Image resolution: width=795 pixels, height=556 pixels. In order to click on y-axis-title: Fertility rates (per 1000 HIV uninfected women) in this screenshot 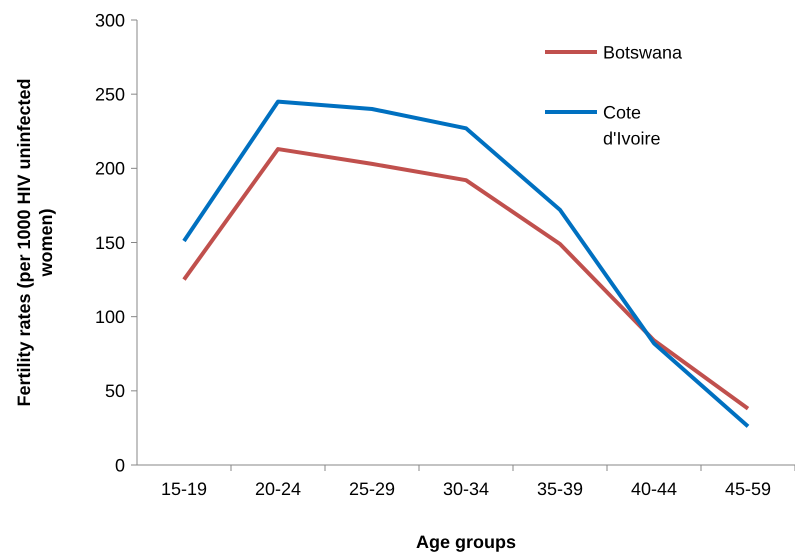, I will do `click(35, 242)`.